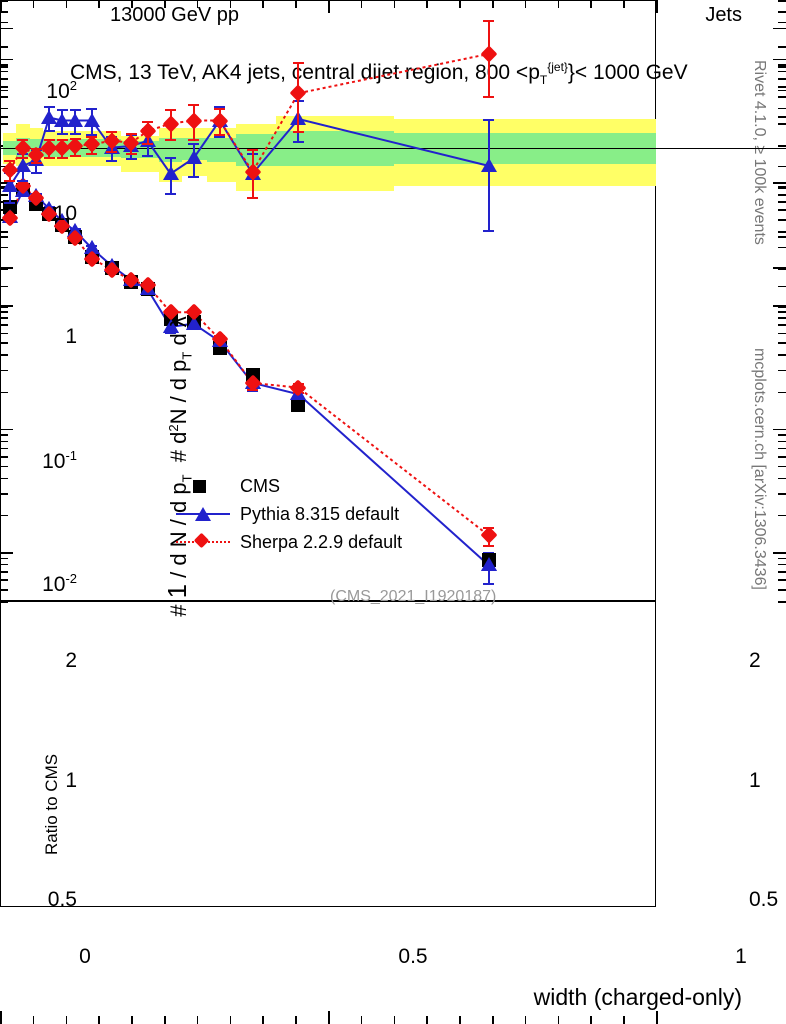 The image size is (786, 1024). I want to click on legend-item-pythia: Pythia 8.315 default, so click(289, 514).